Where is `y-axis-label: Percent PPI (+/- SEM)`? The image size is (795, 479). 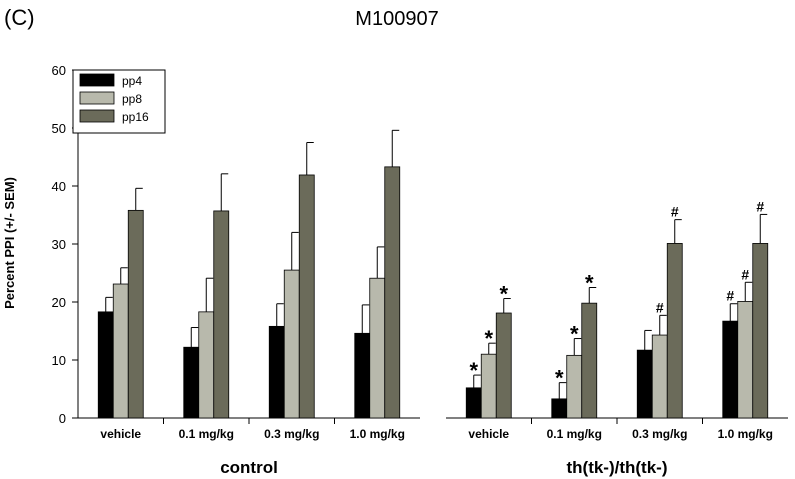
y-axis-label: Percent PPI (+/- SEM) is located at coordinates (9, 243).